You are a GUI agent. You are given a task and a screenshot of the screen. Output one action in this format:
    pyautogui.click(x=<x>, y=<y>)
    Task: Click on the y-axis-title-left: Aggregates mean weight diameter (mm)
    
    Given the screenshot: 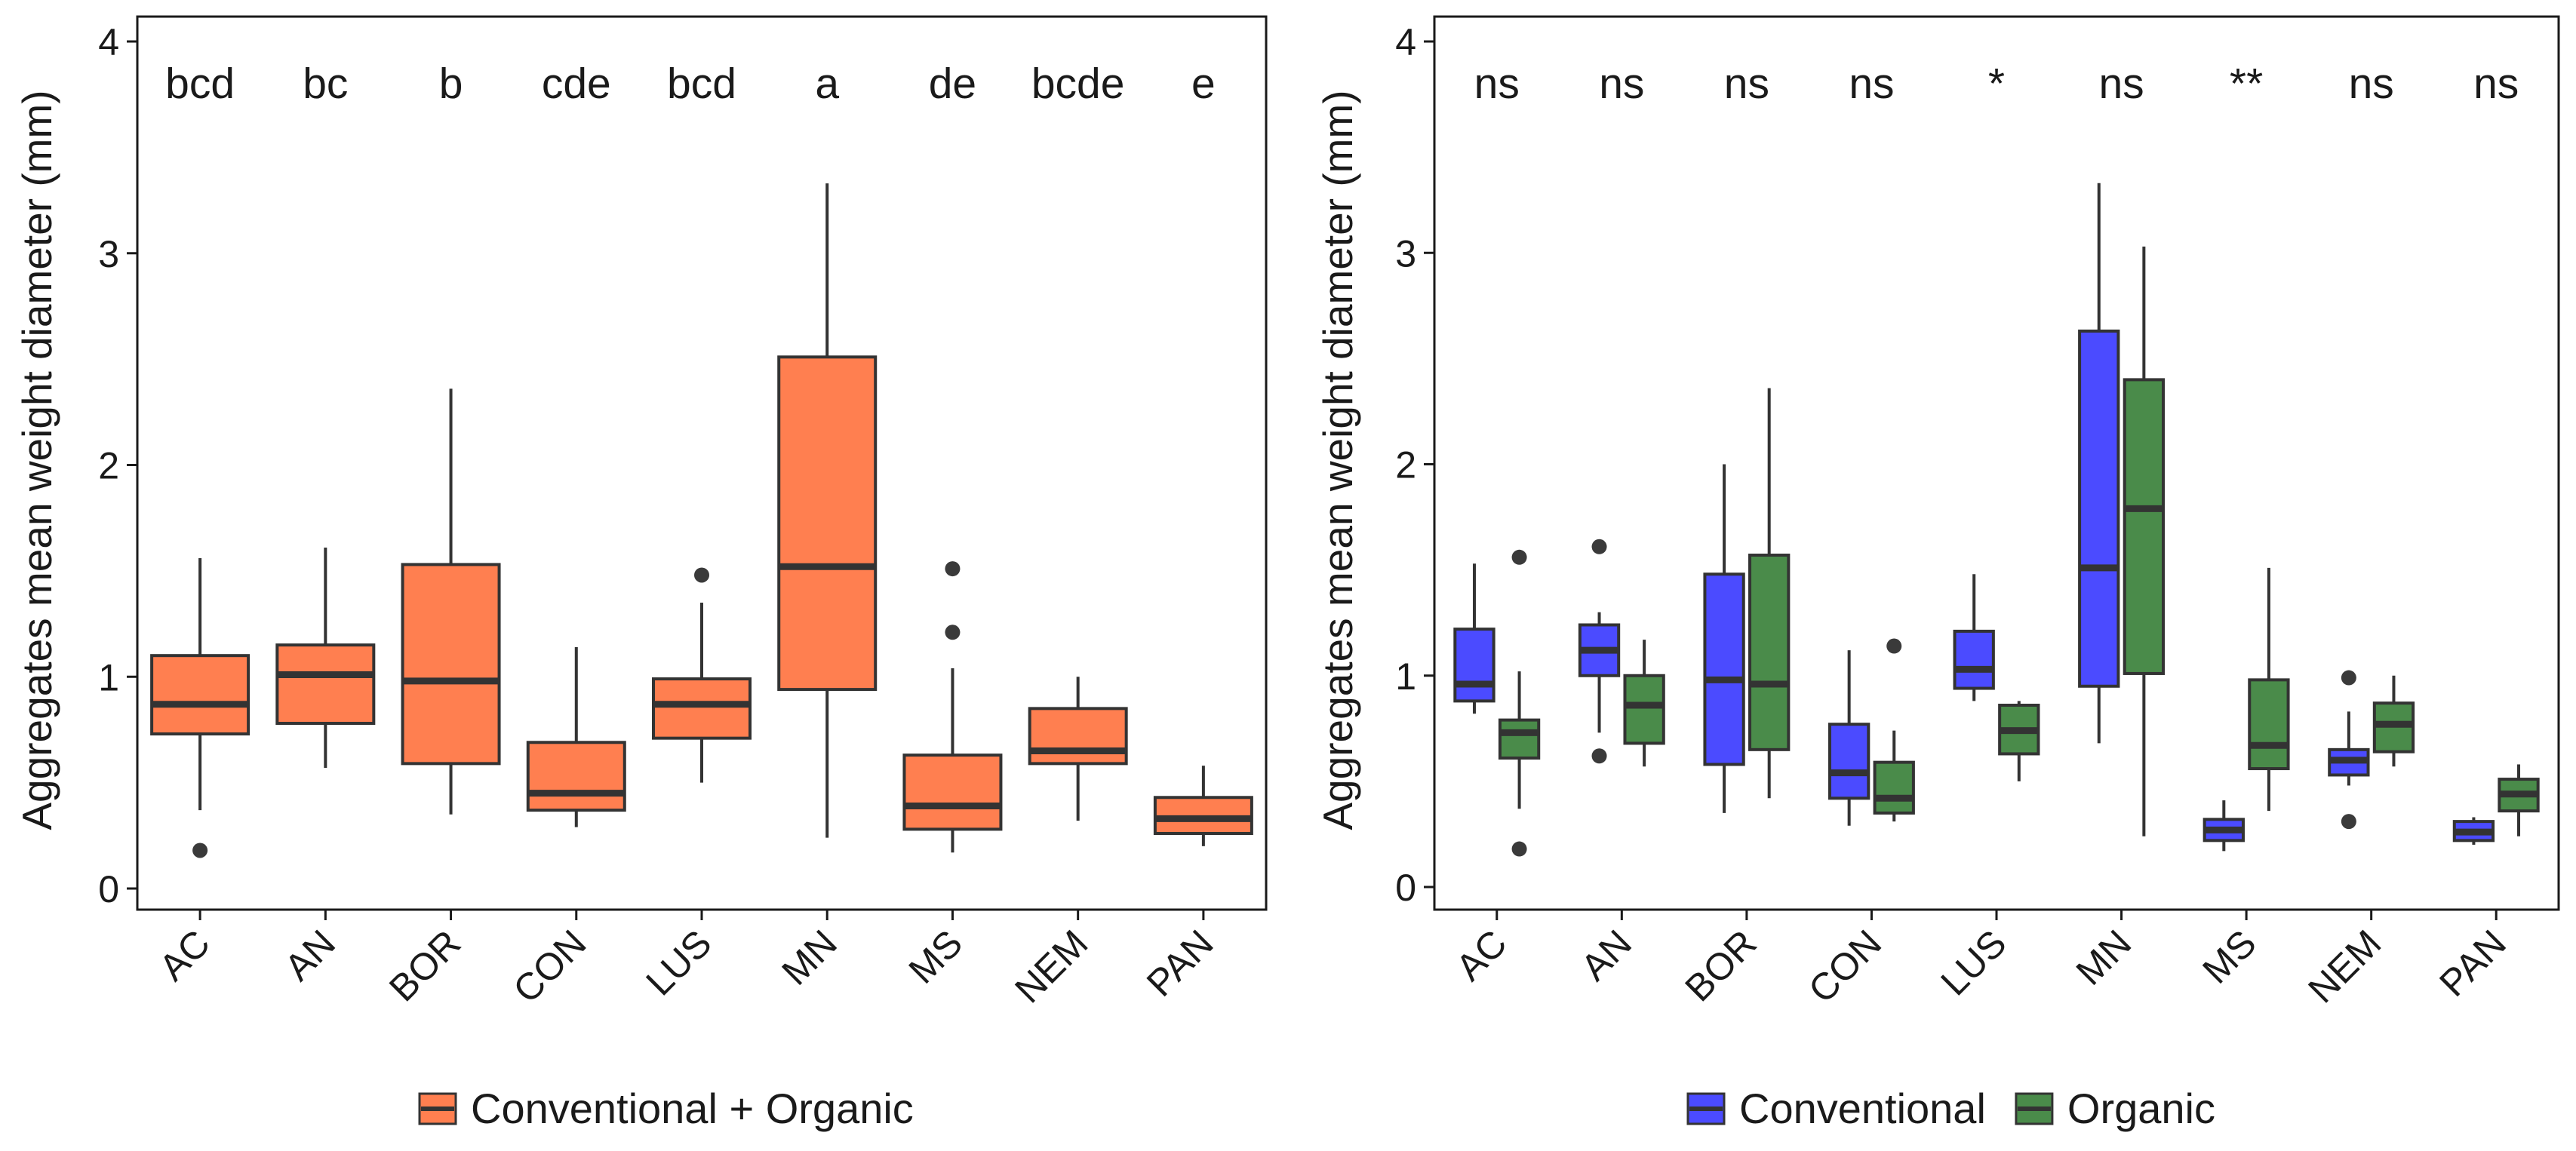 What is the action you would take?
    pyautogui.click(x=37, y=460)
    